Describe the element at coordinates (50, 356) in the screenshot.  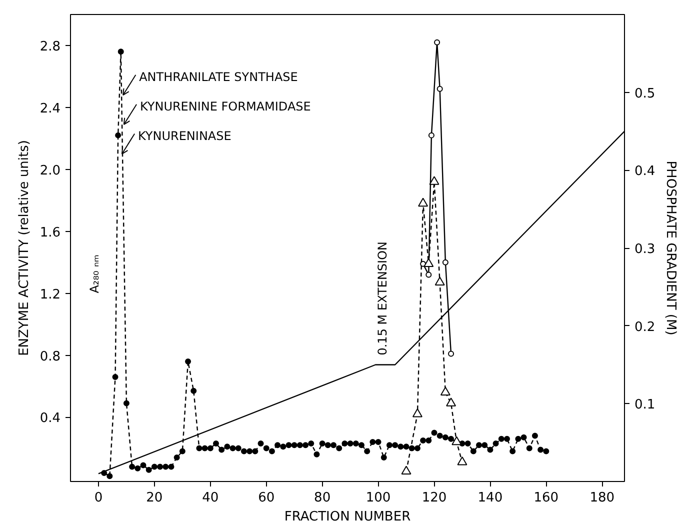
I see `y-tick-label: 0.8` at that location.